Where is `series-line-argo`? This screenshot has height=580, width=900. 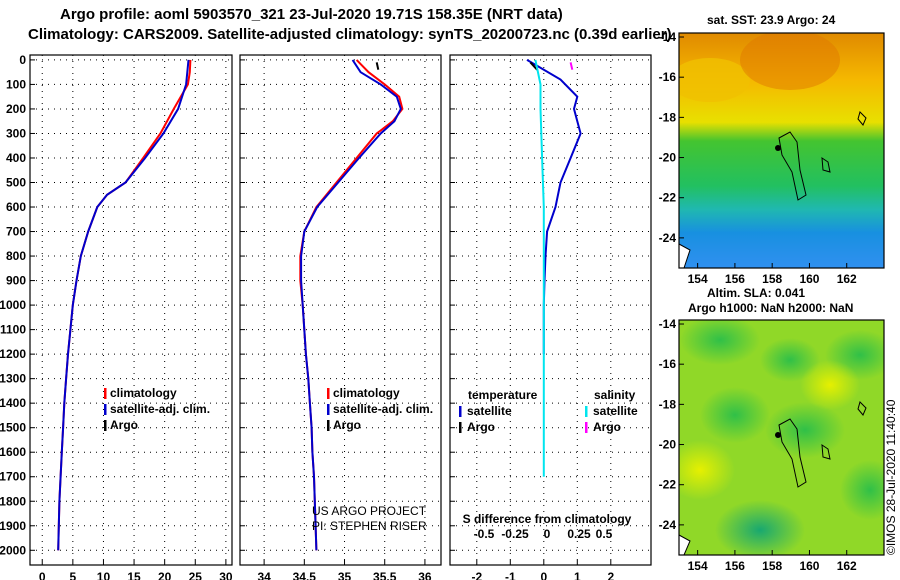 series-line-argo is located at coordinates (377, 66).